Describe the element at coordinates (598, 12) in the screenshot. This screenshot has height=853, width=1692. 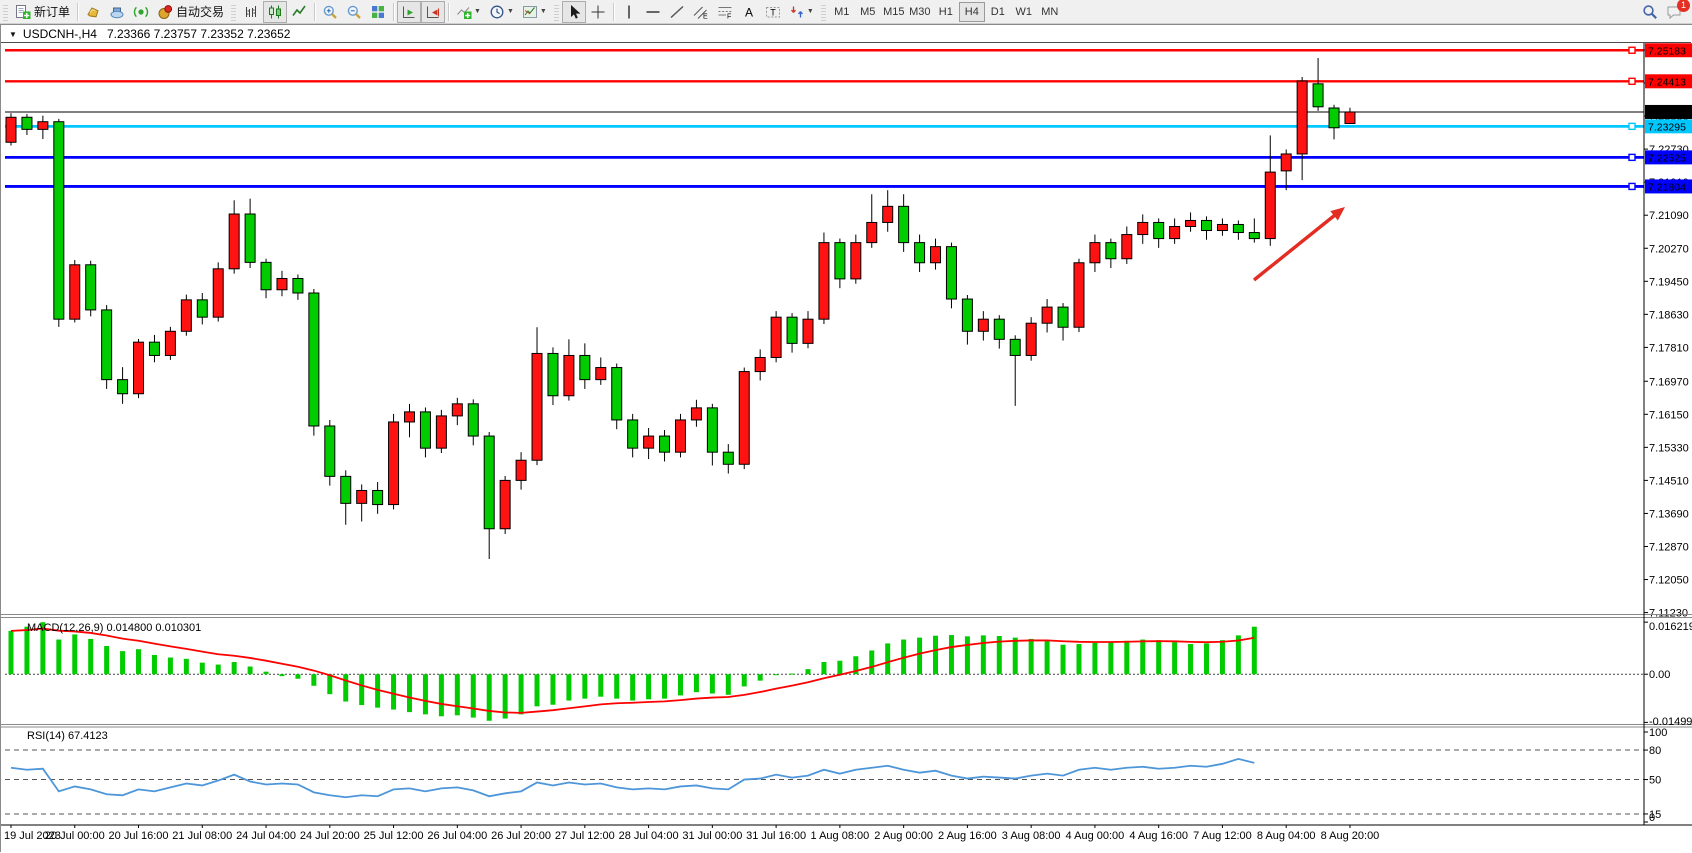
I see `crosshair-button` at that location.